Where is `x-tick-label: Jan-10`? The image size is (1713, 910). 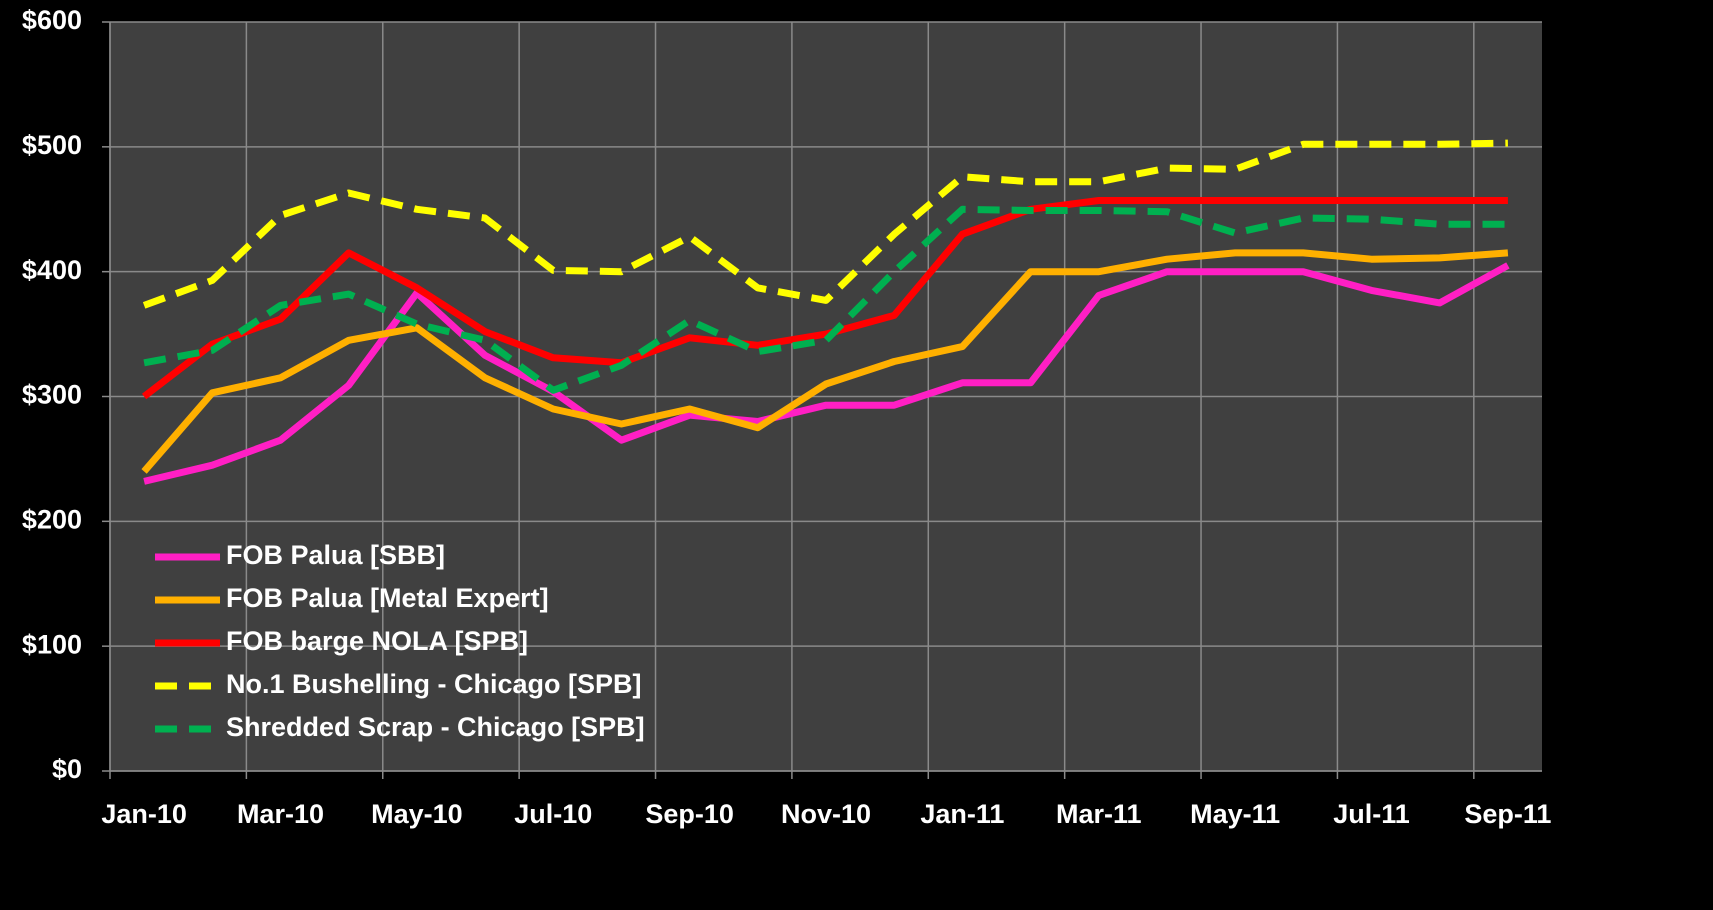
x-tick-label: Jan-10 is located at coordinates (144, 814).